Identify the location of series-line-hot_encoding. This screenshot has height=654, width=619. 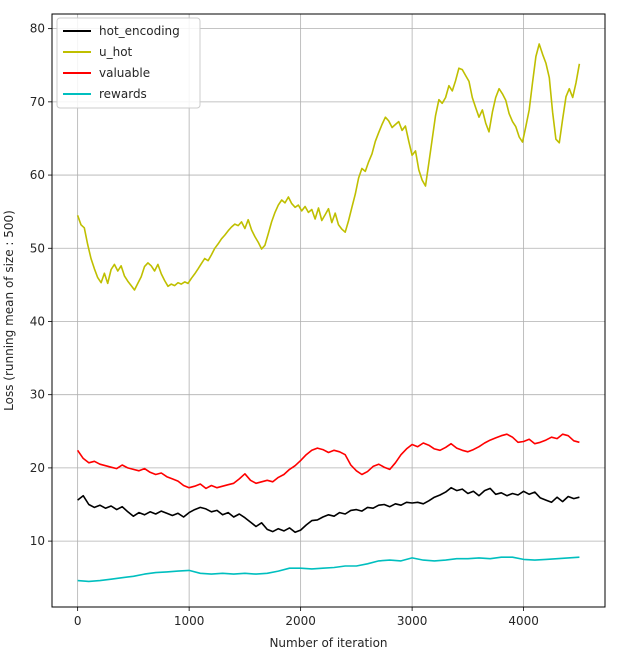
(328, 510).